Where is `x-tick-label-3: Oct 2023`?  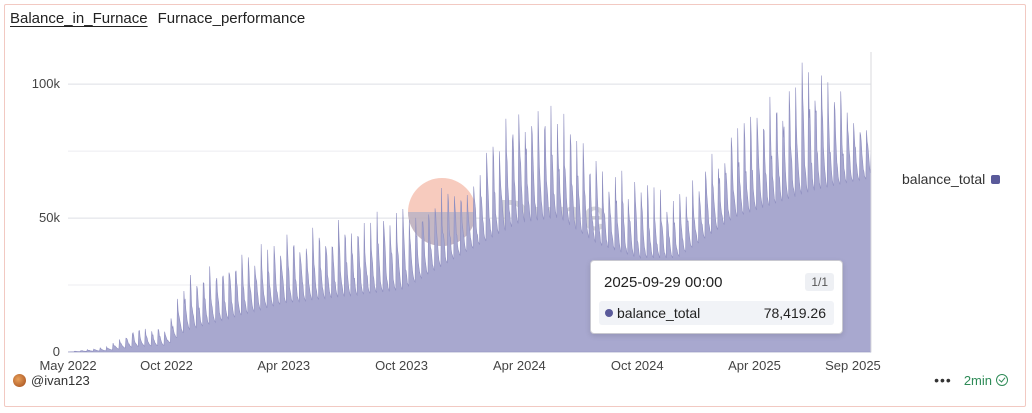 x-tick-label-3: Oct 2023 is located at coordinates (401, 365).